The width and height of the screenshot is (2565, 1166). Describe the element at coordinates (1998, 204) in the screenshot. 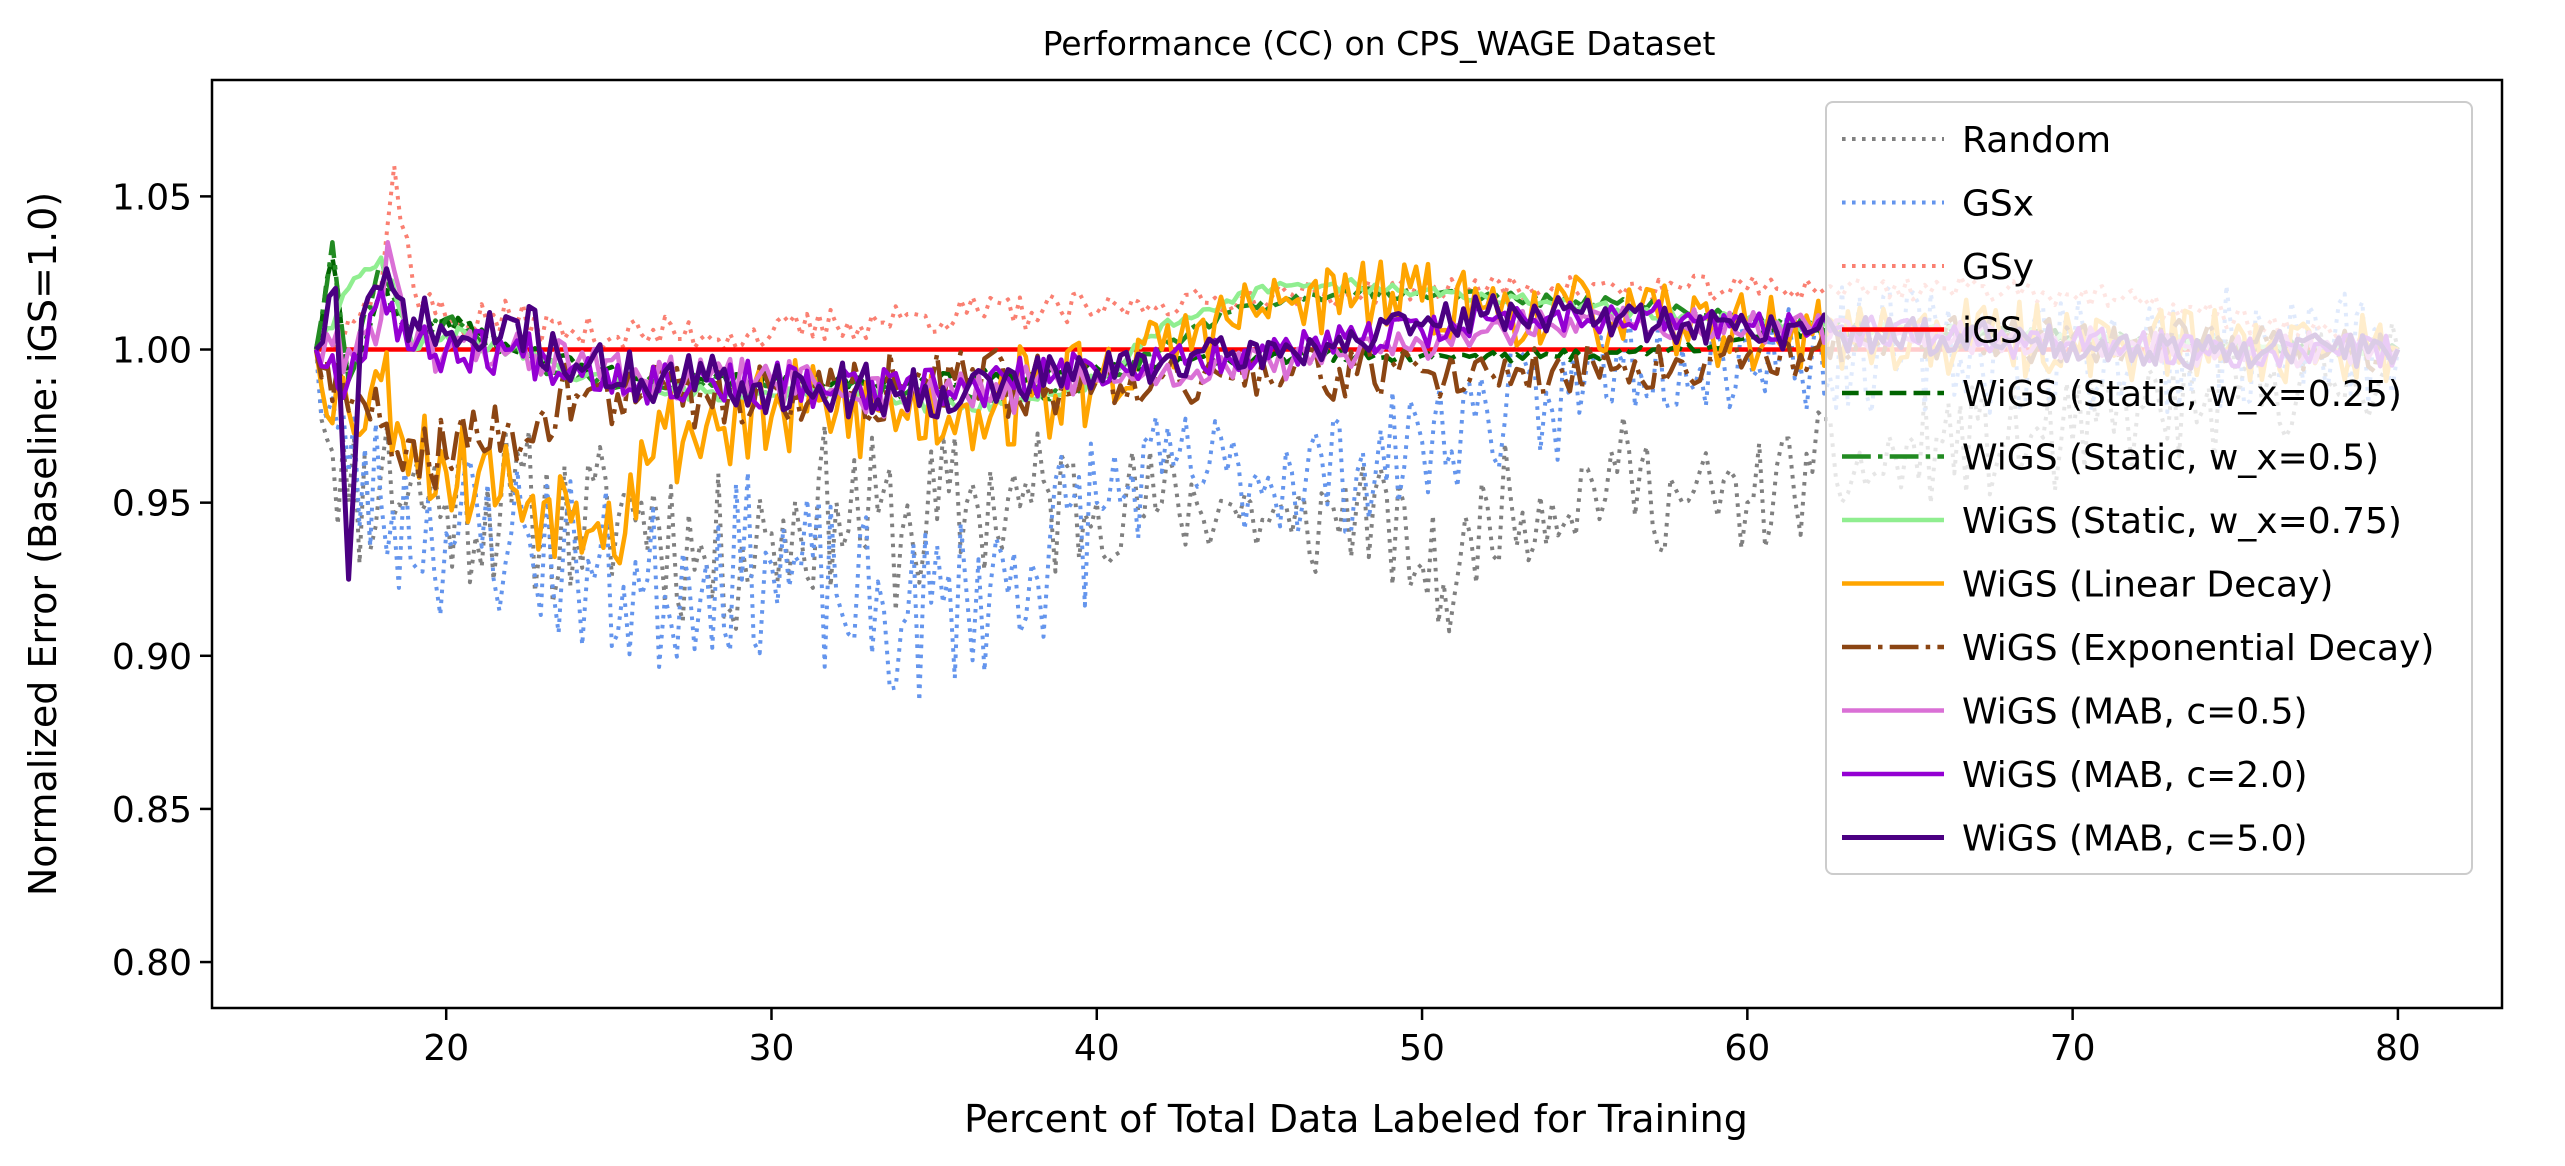

I see `legend-label: GSx` at that location.